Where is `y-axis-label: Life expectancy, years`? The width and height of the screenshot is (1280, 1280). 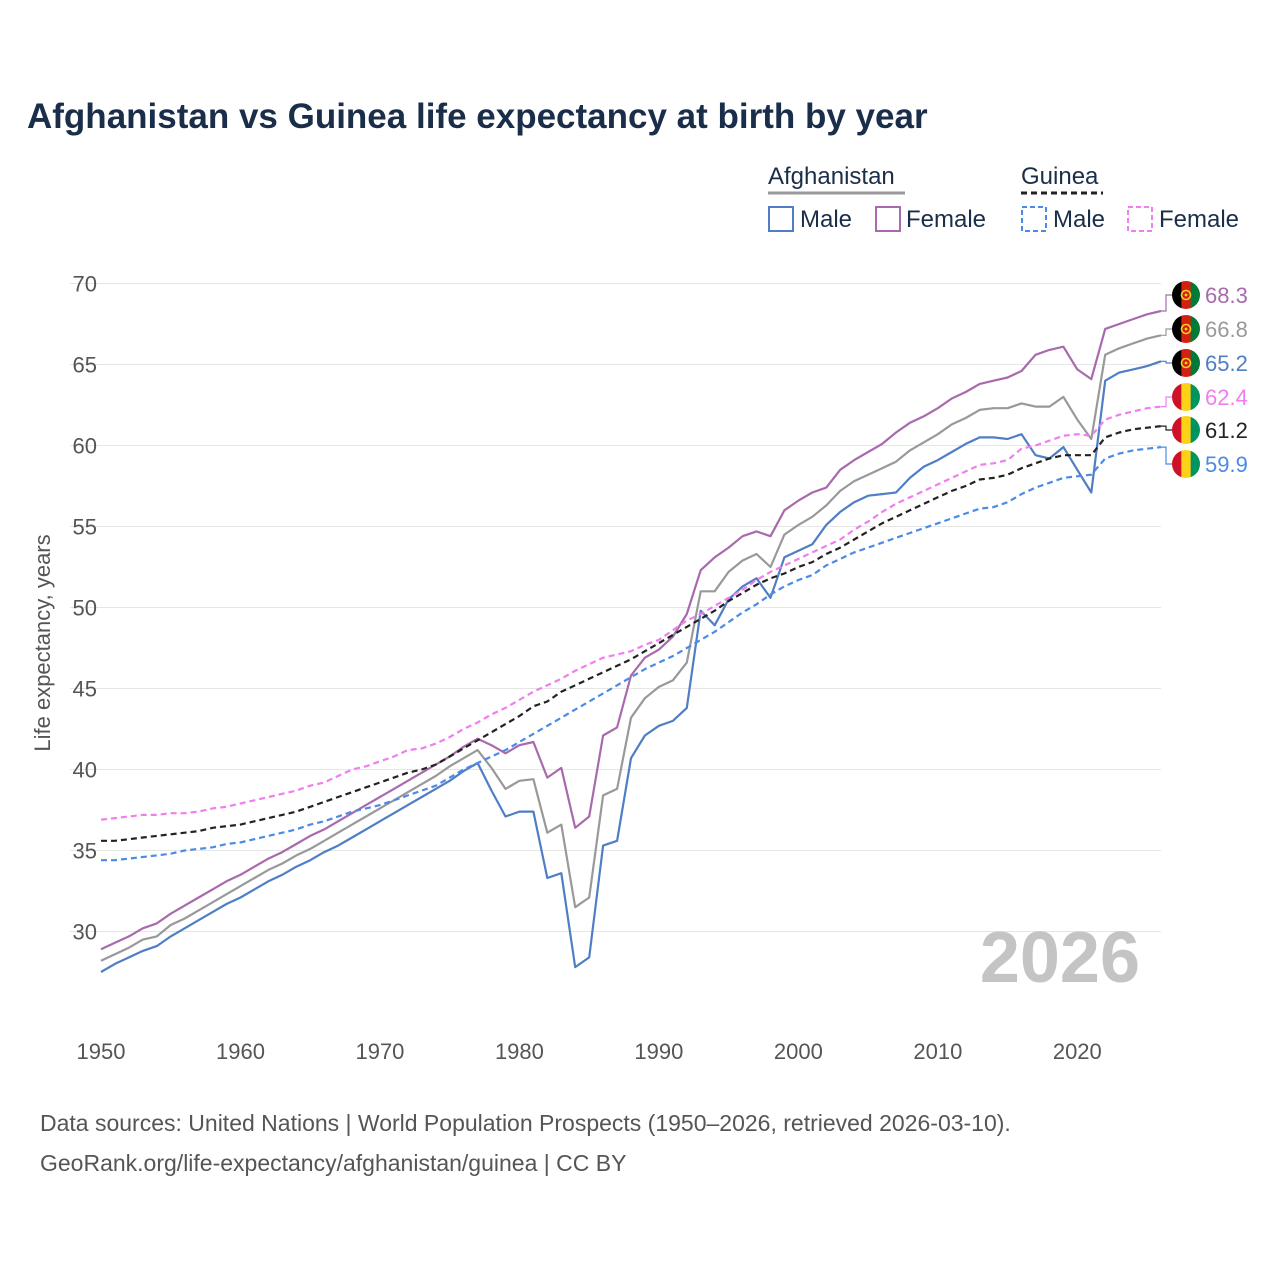 y-axis-label: Life expectancy, years is located at coordinates (42, 642).